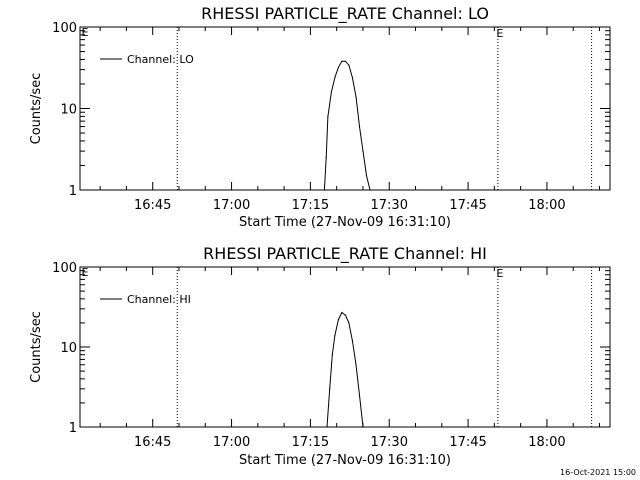 The width and height of the screenshot is (640, 480). I want to click on legend-label: Channel: LO, so click(160, 59).